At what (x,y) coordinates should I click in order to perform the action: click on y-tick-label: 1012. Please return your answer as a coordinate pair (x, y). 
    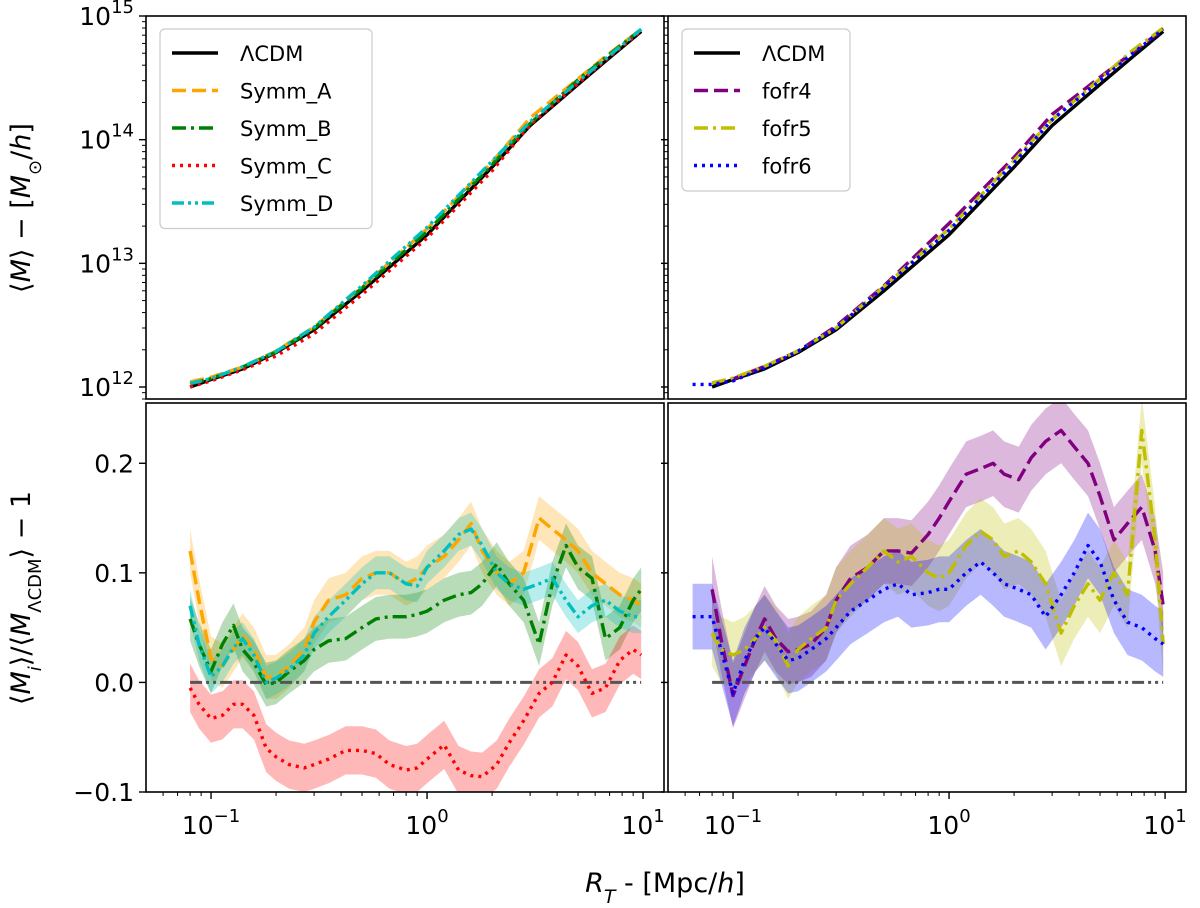
    Looking at the image, I should click on (106, 385).